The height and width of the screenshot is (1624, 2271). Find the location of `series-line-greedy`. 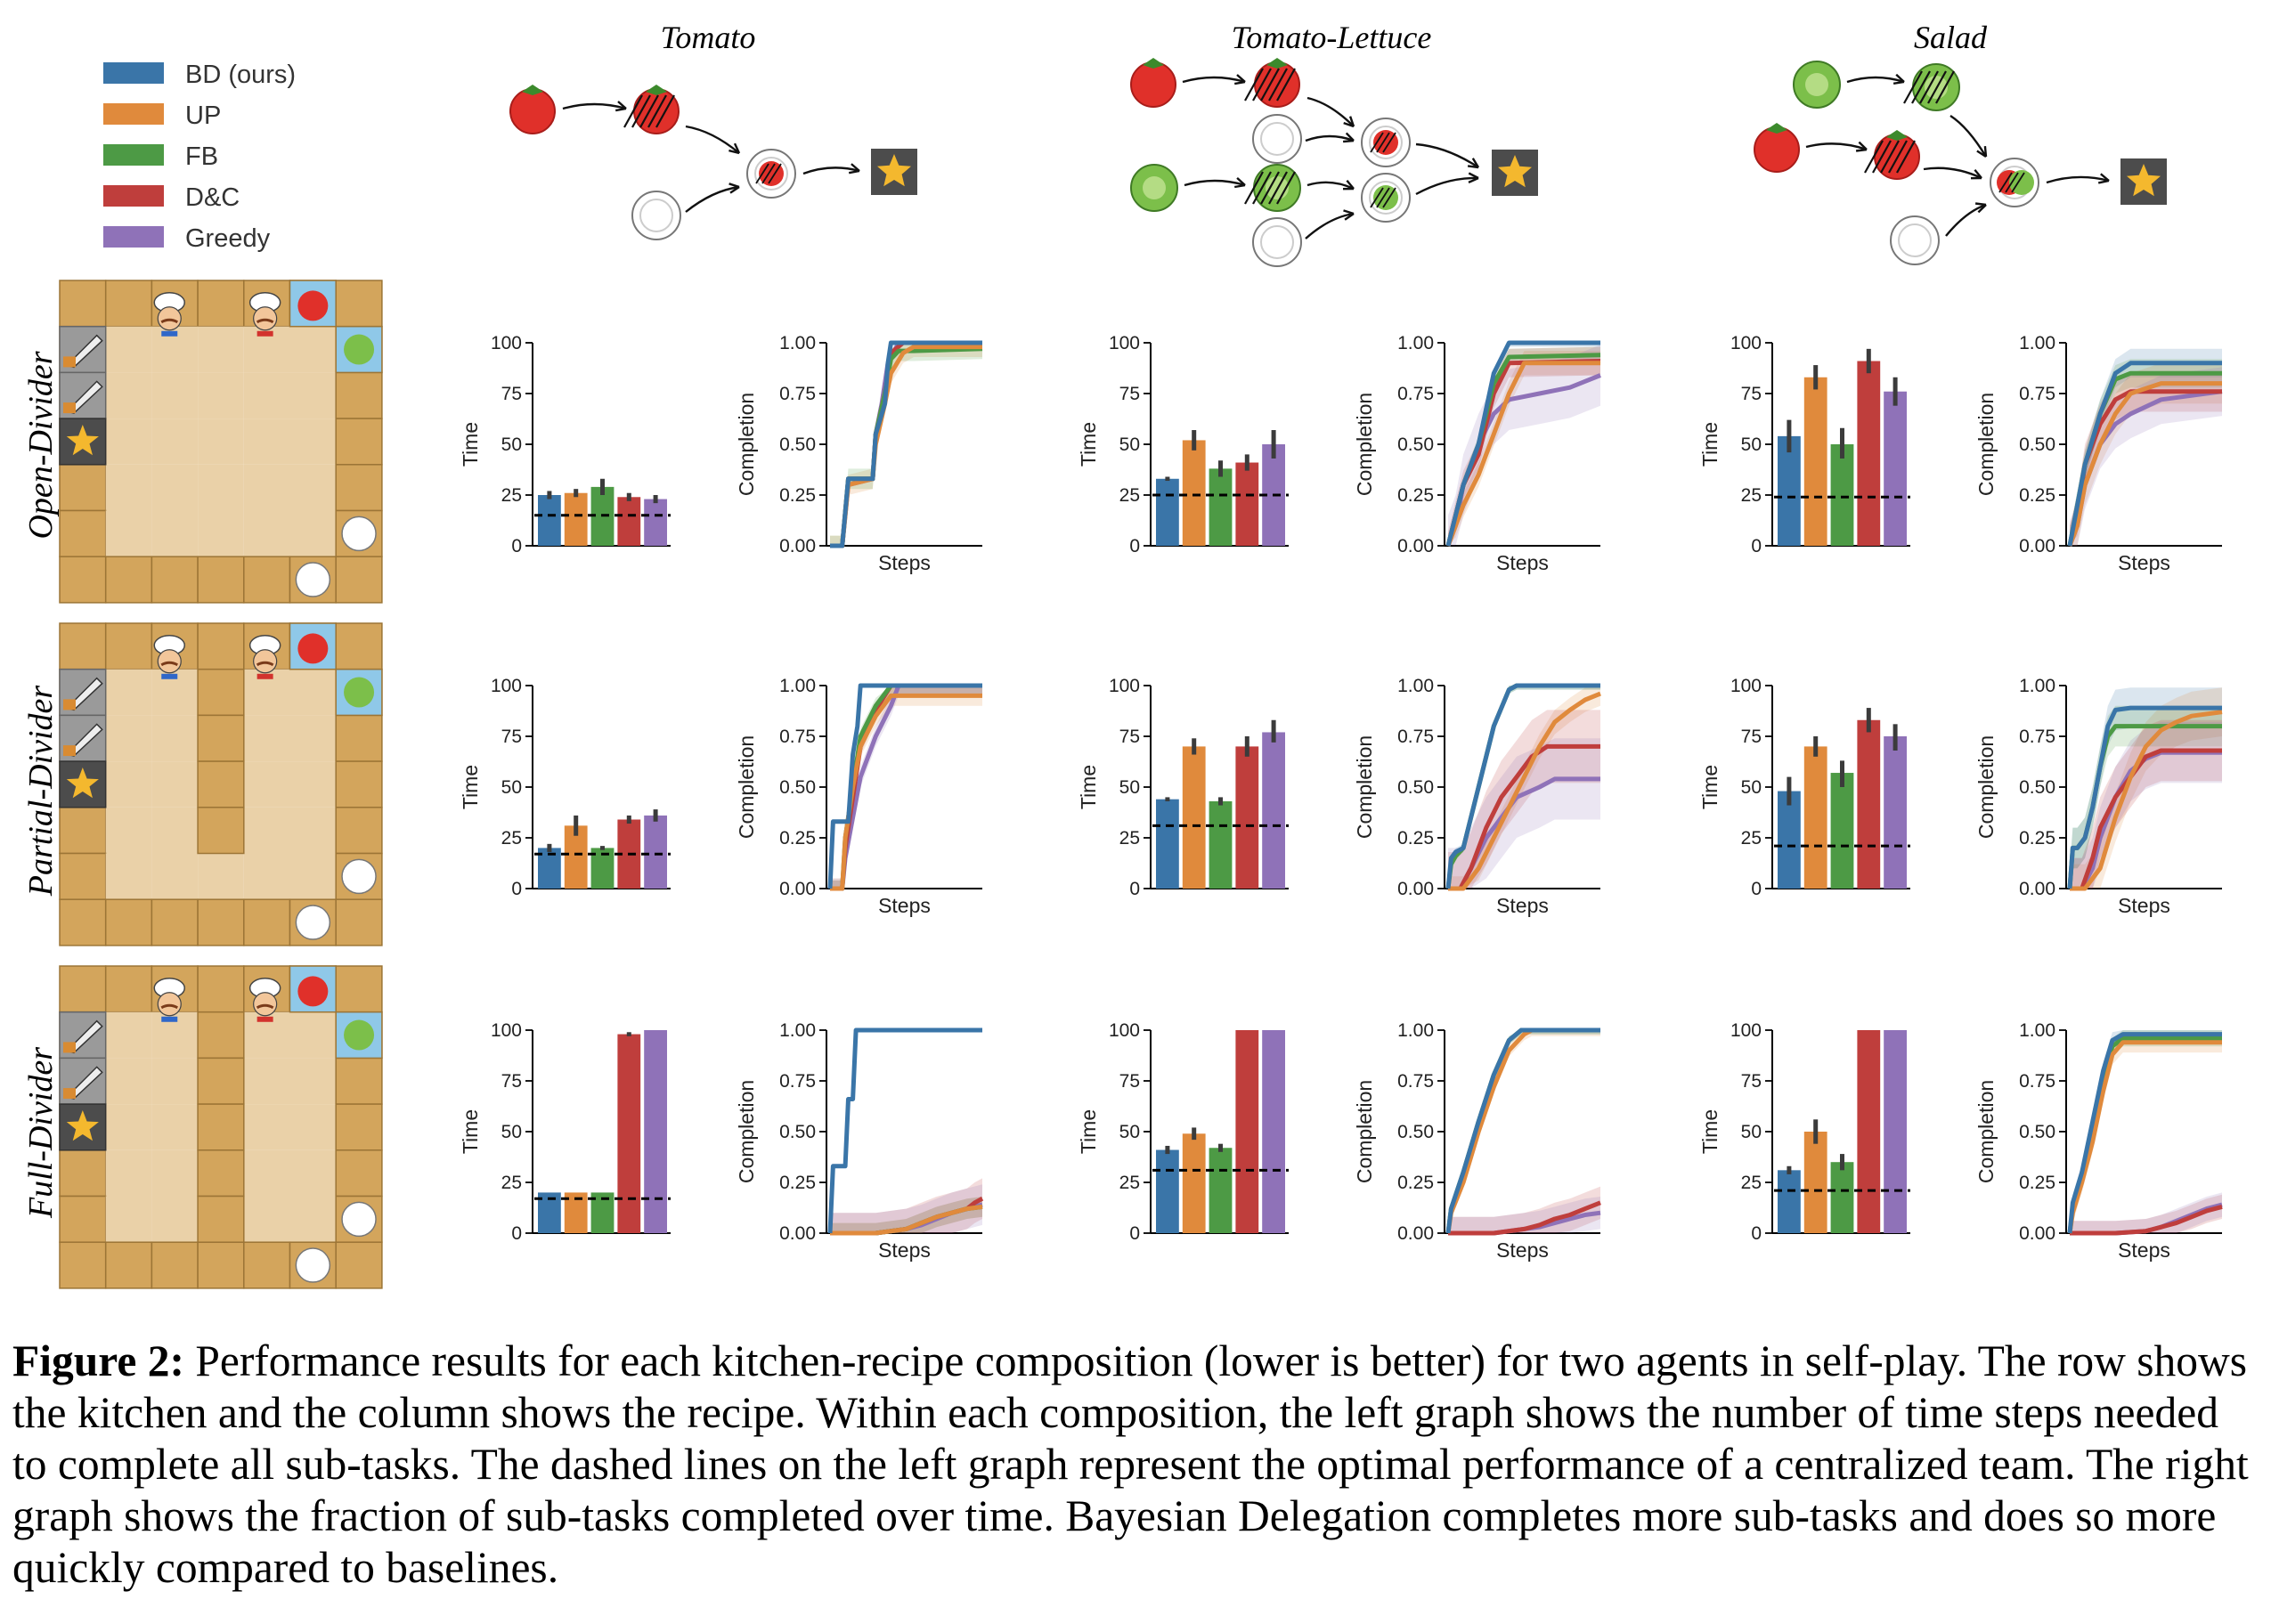

series-line-greedy is located at coordinates (906, 444).